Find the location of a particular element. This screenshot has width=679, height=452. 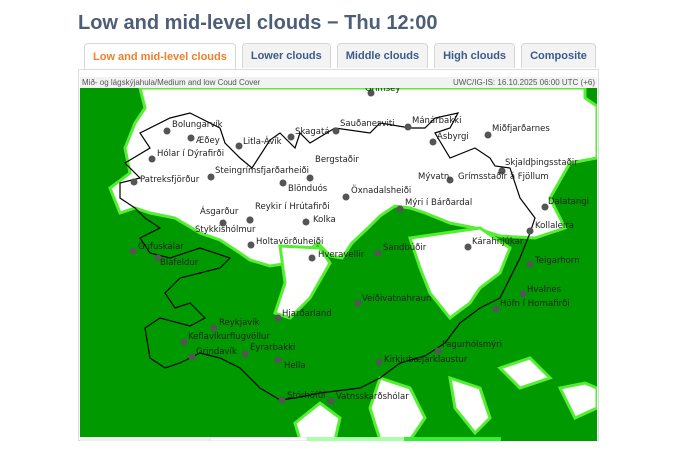

station-label: Kolka is located at coordinates (324, 220).